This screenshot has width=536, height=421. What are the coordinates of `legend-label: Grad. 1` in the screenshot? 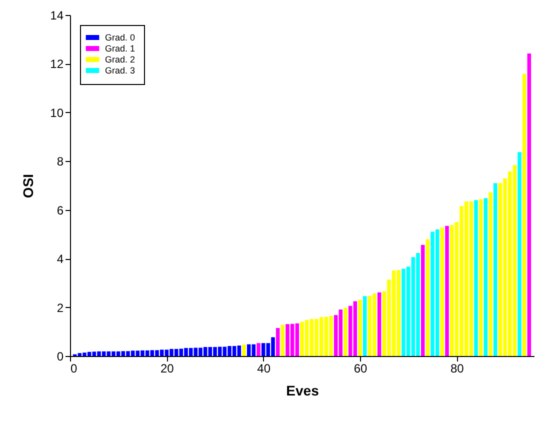 It's located at (120, 49).